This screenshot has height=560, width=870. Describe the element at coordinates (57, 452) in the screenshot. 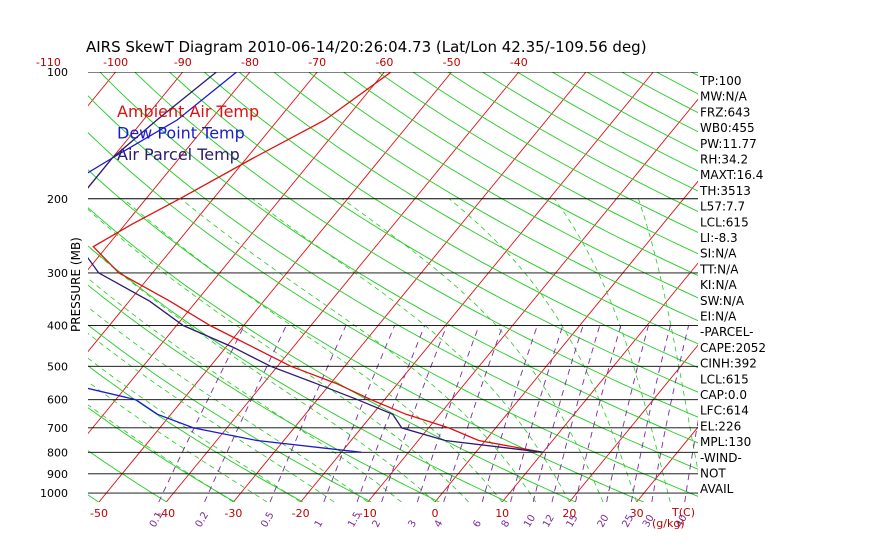

I see `pressure-tick-label: 800` at that location.